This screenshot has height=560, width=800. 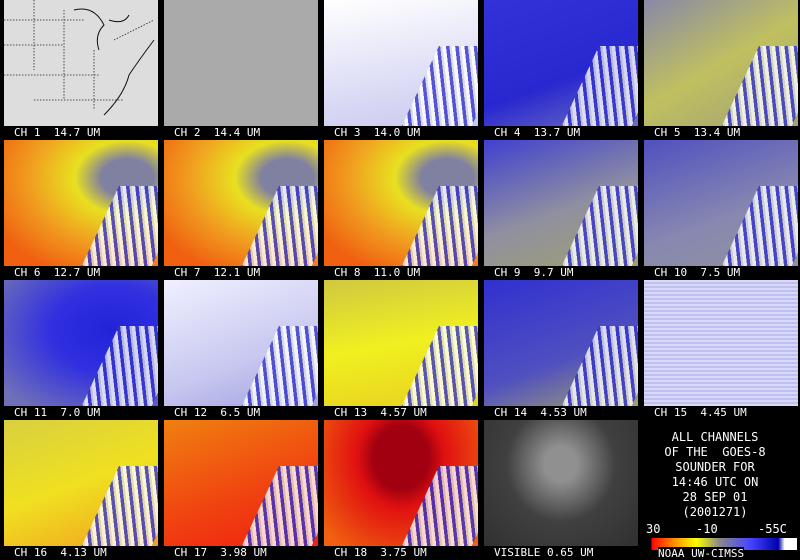 I want to click on satellite-panel: CH 17 3.98 UM, so click(x=239, y=490).